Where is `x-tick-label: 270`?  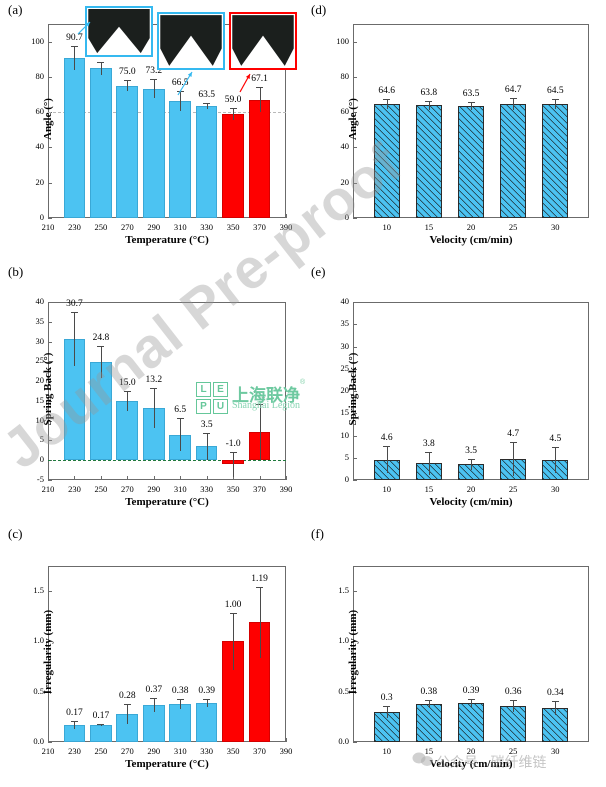
x-tick-label: 270 is located at coordinates (127, 751).